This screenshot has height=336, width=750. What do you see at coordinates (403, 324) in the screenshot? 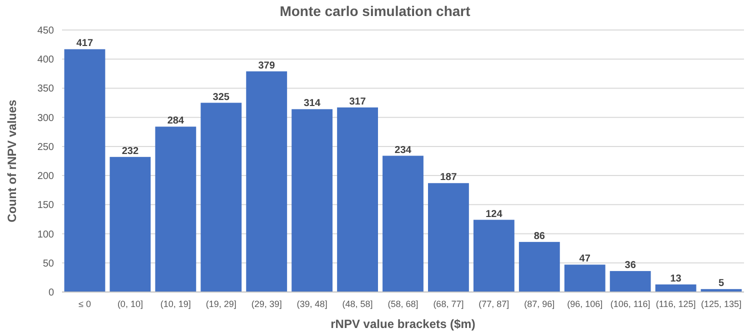
I see `x-axis-title: rNPV value brackets ($m)` at bounding box center [403, 324].